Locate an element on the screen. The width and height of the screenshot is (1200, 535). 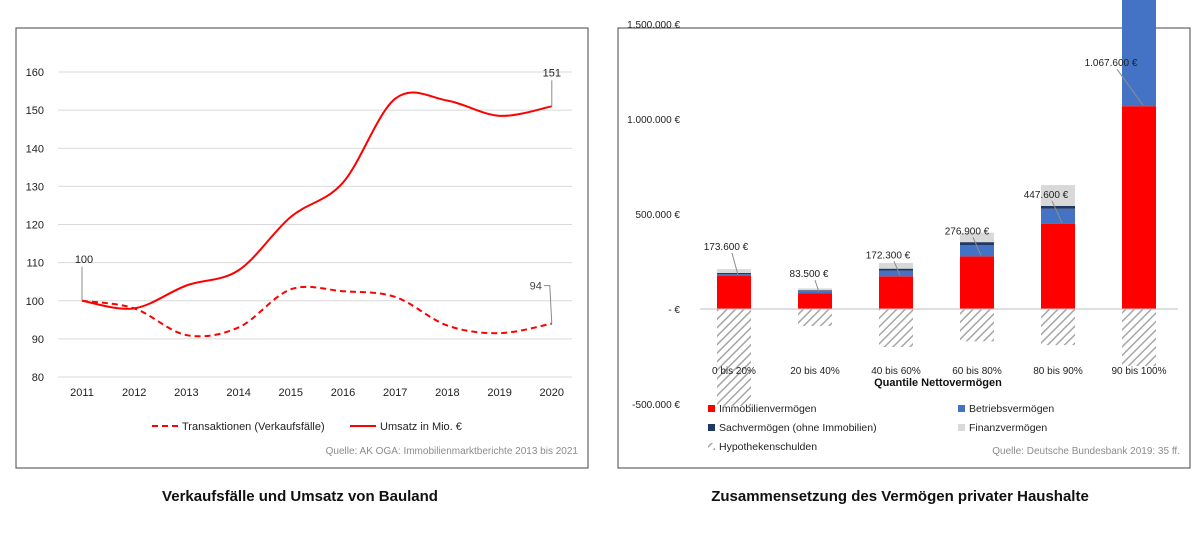
annotation-leader is located at coordinates (548, 304).